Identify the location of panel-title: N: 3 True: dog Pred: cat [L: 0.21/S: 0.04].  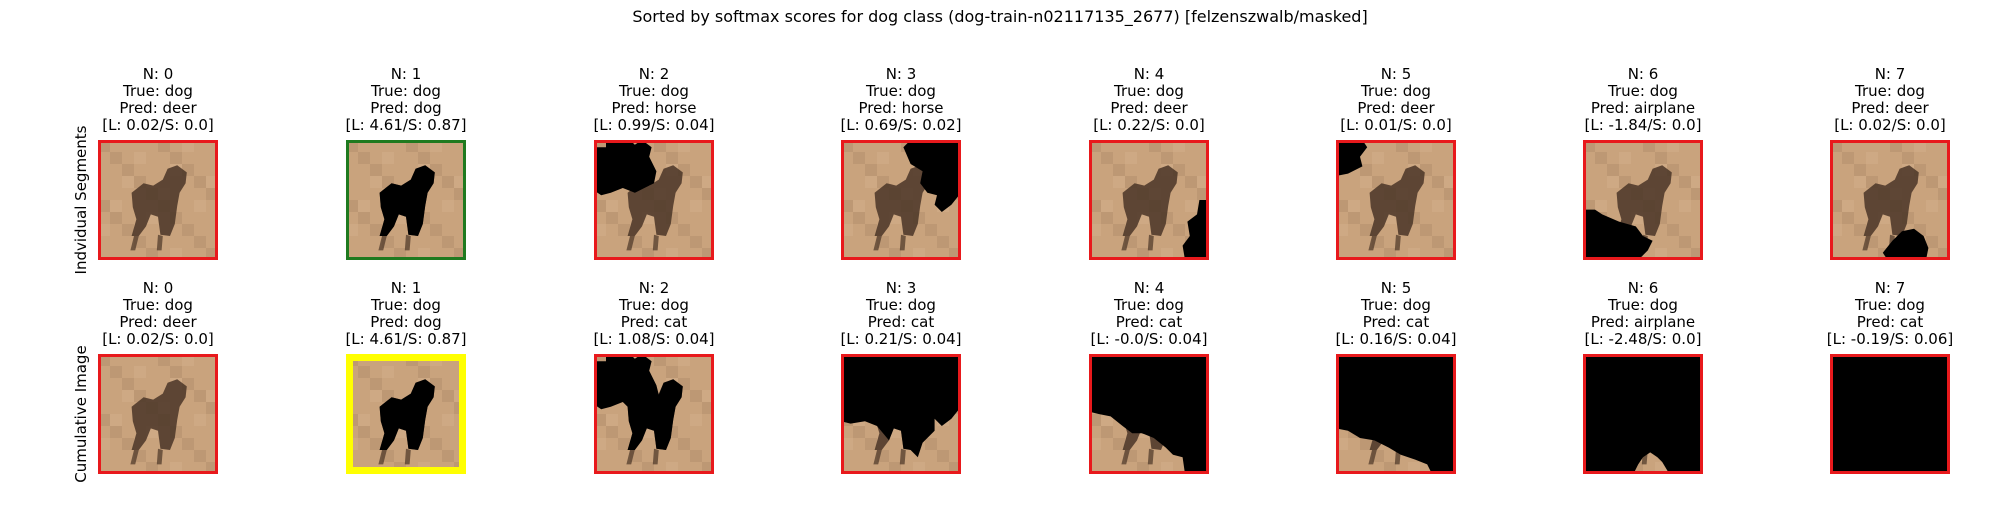
(901, 314).